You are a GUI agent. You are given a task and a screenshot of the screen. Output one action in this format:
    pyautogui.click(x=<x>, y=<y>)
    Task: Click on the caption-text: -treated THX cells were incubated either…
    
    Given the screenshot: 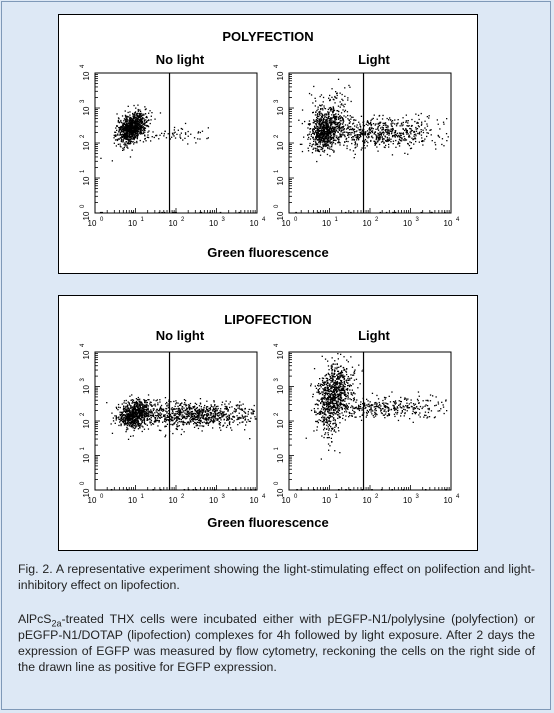 What is the action you would take?
    pyautogui.click(x=276, y=643)
    